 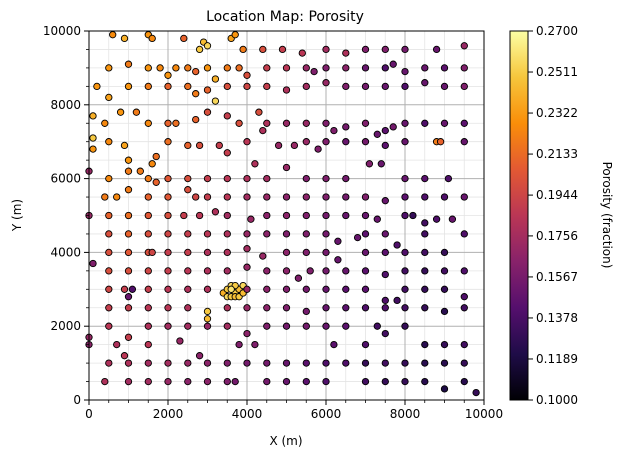 I want to click on colorbar-tick-label: 0.2133, so click(x=557, y=154).